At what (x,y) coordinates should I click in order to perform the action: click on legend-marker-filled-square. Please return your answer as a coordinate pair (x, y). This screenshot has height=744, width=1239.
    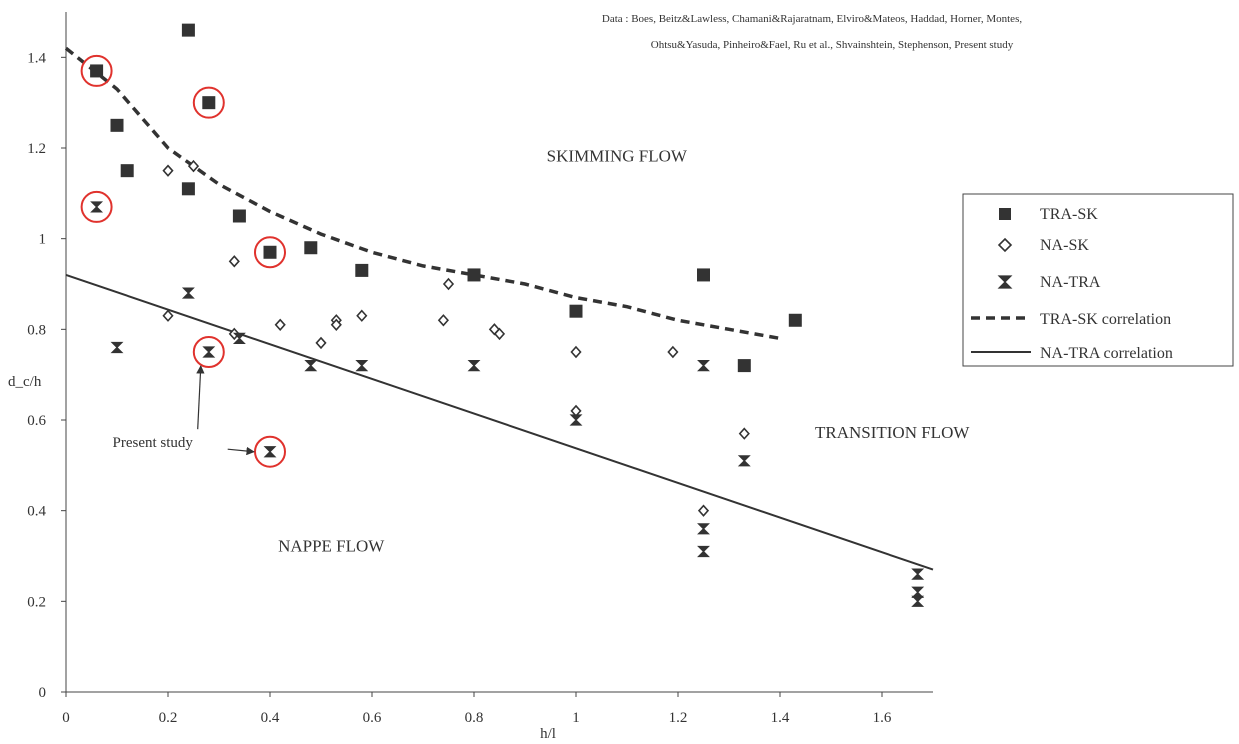
    Looking at the image, I should click on (1005, 214).